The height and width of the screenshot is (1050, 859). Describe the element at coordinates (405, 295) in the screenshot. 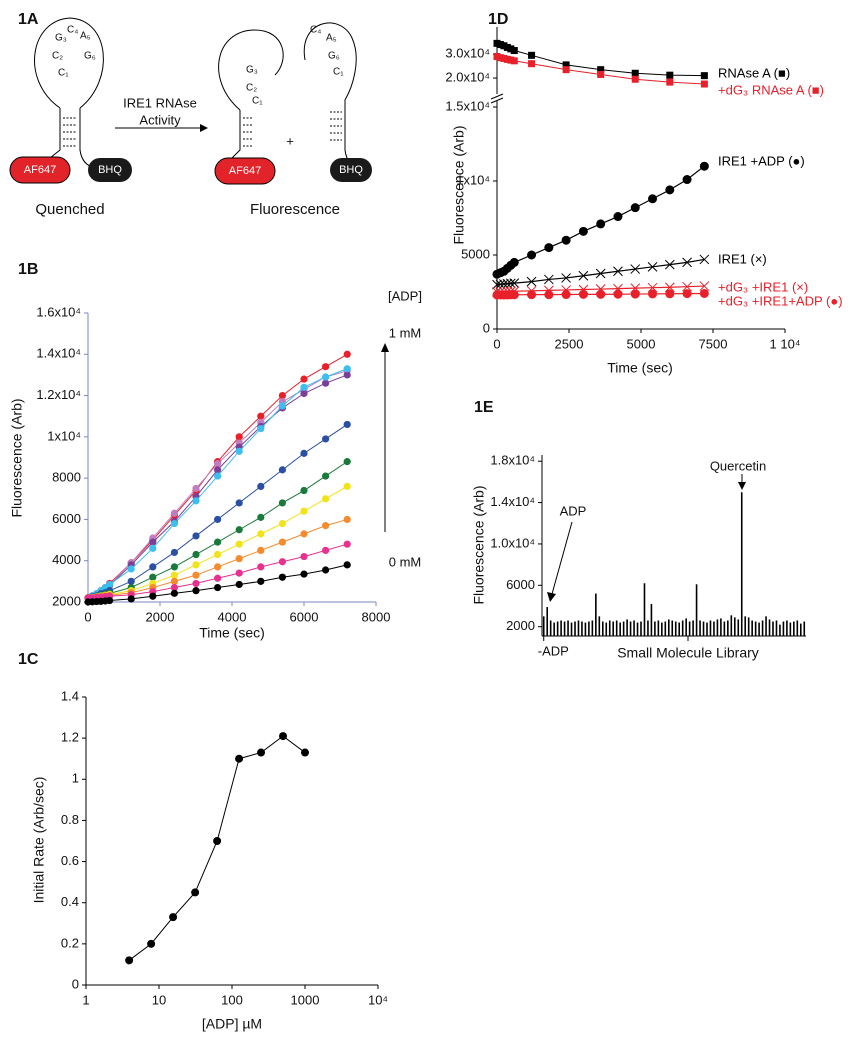

I see `annotation: [ADP]` at that location.